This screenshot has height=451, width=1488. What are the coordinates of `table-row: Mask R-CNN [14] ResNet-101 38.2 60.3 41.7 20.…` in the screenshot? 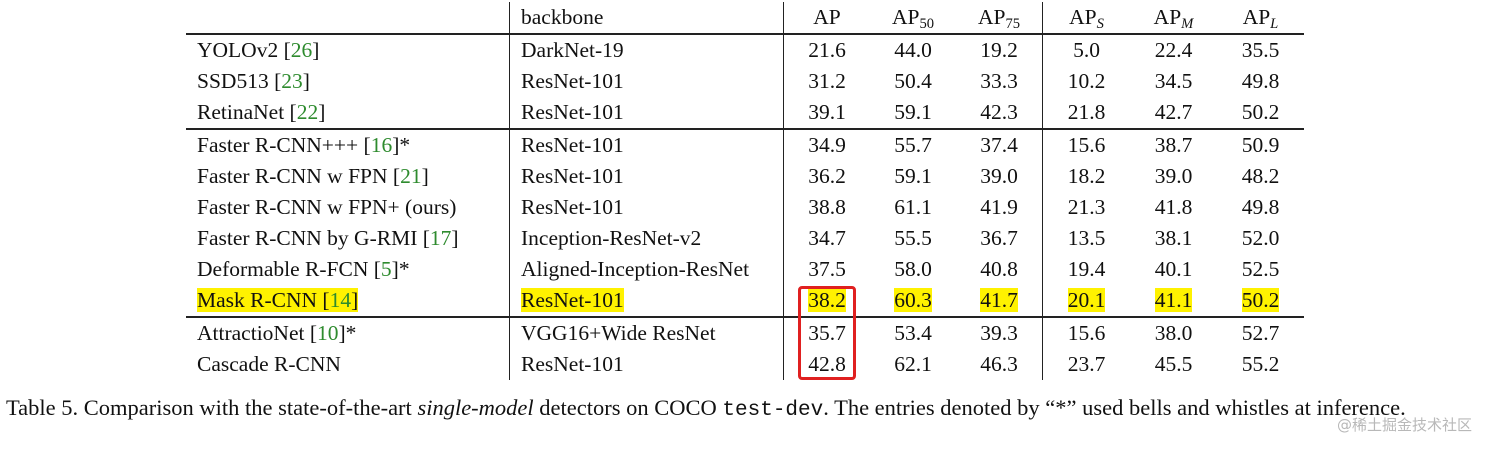 It's located at (745, 301).